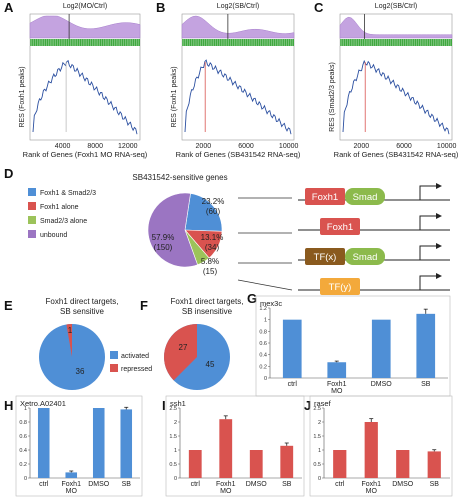 The width and height of the screenshot is (462, 500). What do you see at coordinates (144, 305) in the screenshot?
I see `panel-letter: F` at bounding box center [144, 305].